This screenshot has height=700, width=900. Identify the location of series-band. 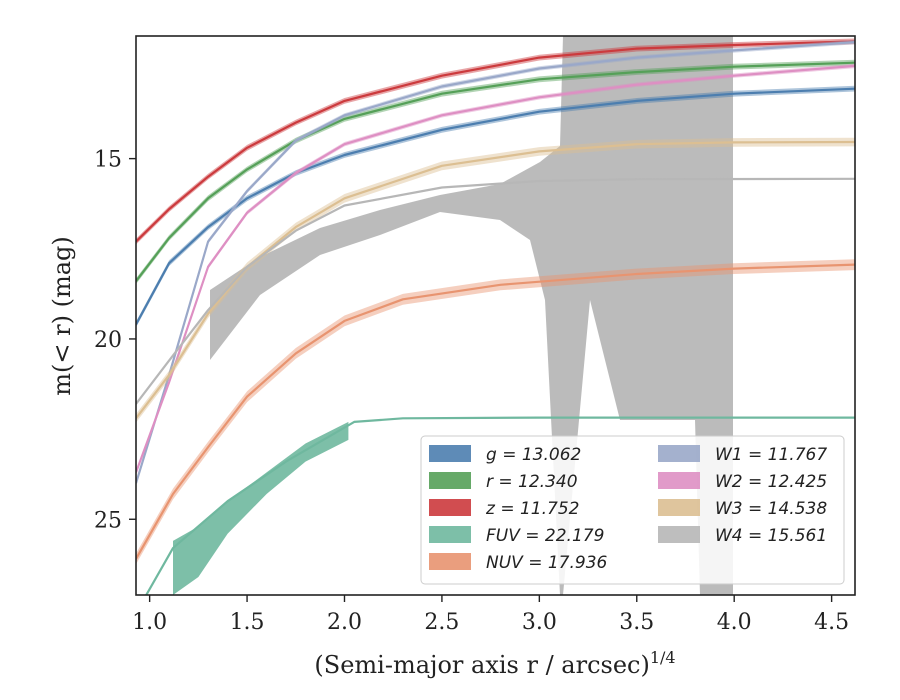
(261, 508).